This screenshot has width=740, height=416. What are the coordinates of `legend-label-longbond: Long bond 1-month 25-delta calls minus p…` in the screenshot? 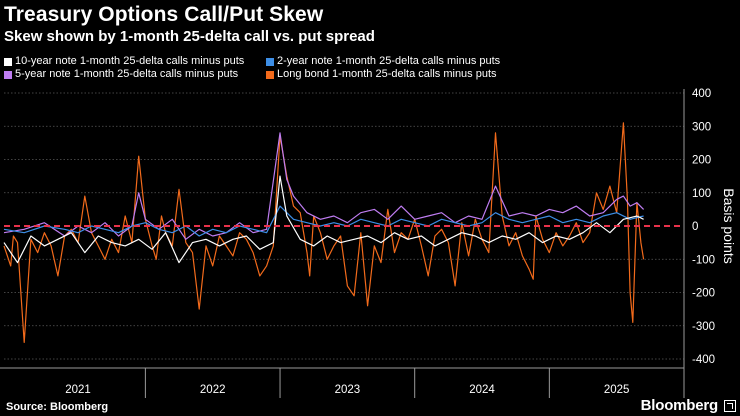 It's located at (387, 74).